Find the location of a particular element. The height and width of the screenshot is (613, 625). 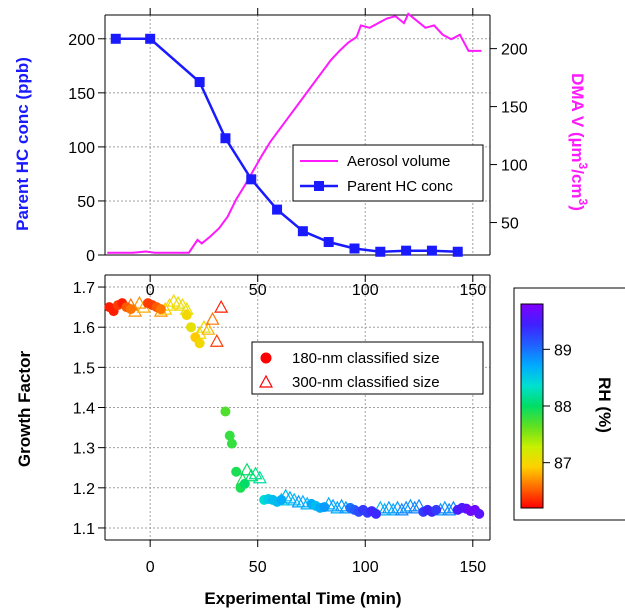

colorbar-tick-label: 88 is located at coordinates (563, 407).